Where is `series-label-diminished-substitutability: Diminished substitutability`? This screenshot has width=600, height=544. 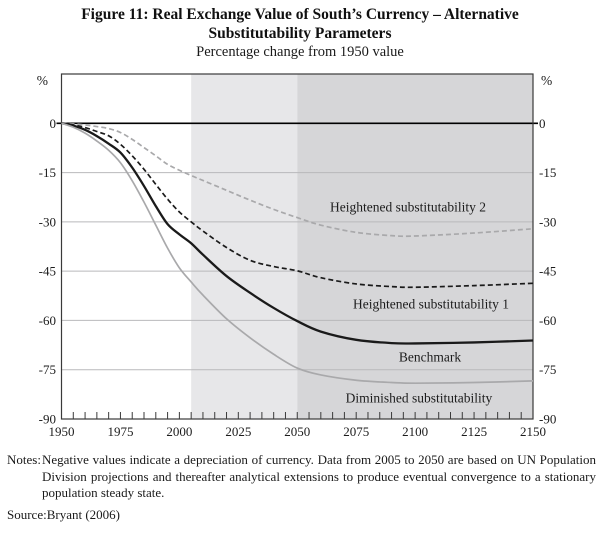 series-label-diminished-substitutability: Diminished substitutability is located at coordinates (419, 398).